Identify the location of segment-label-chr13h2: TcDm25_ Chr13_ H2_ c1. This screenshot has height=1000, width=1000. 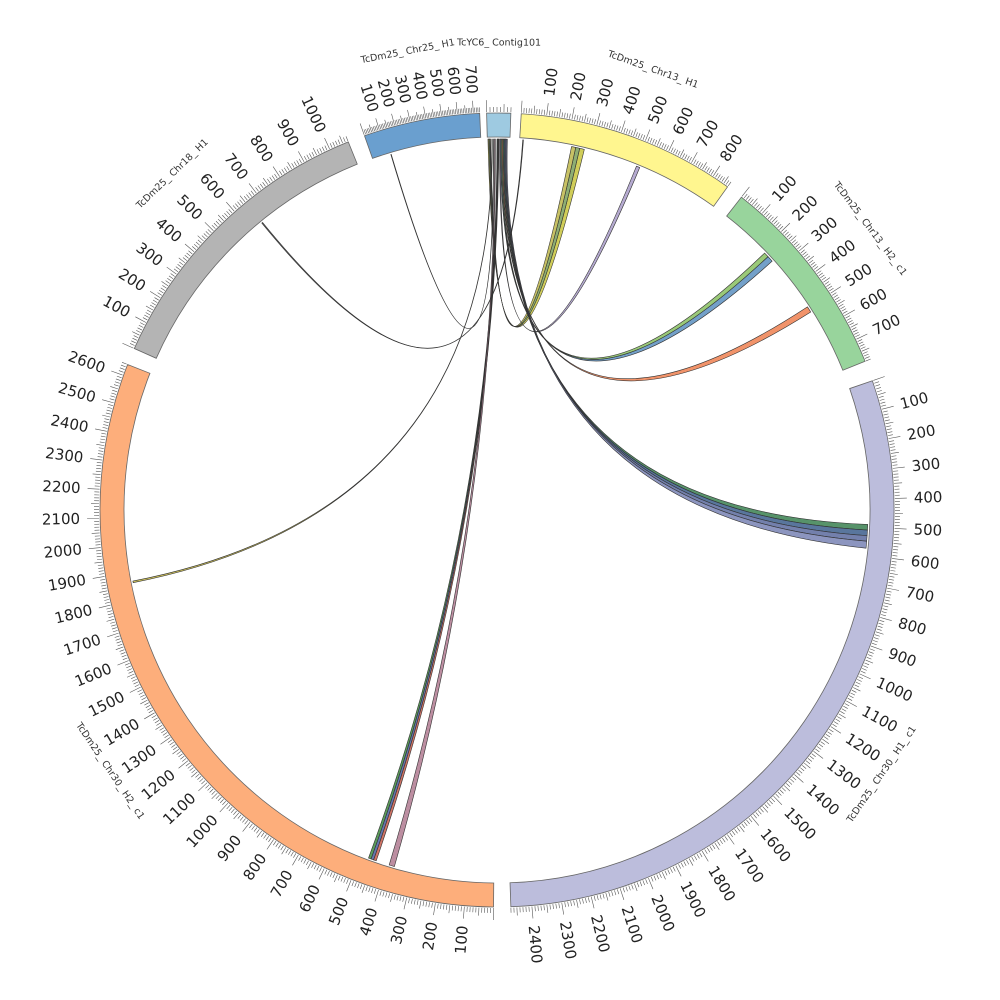
(870, 228).